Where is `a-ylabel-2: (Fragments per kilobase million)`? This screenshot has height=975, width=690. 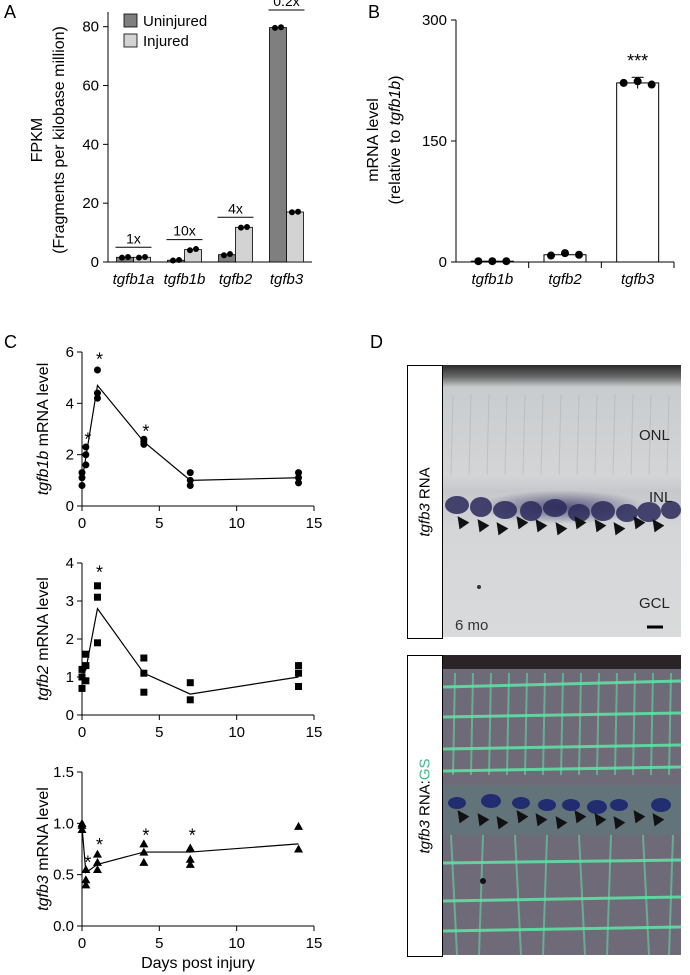
a-ylabel-2: (Fragments per kilobase million) is located at coordinates (59, 140).